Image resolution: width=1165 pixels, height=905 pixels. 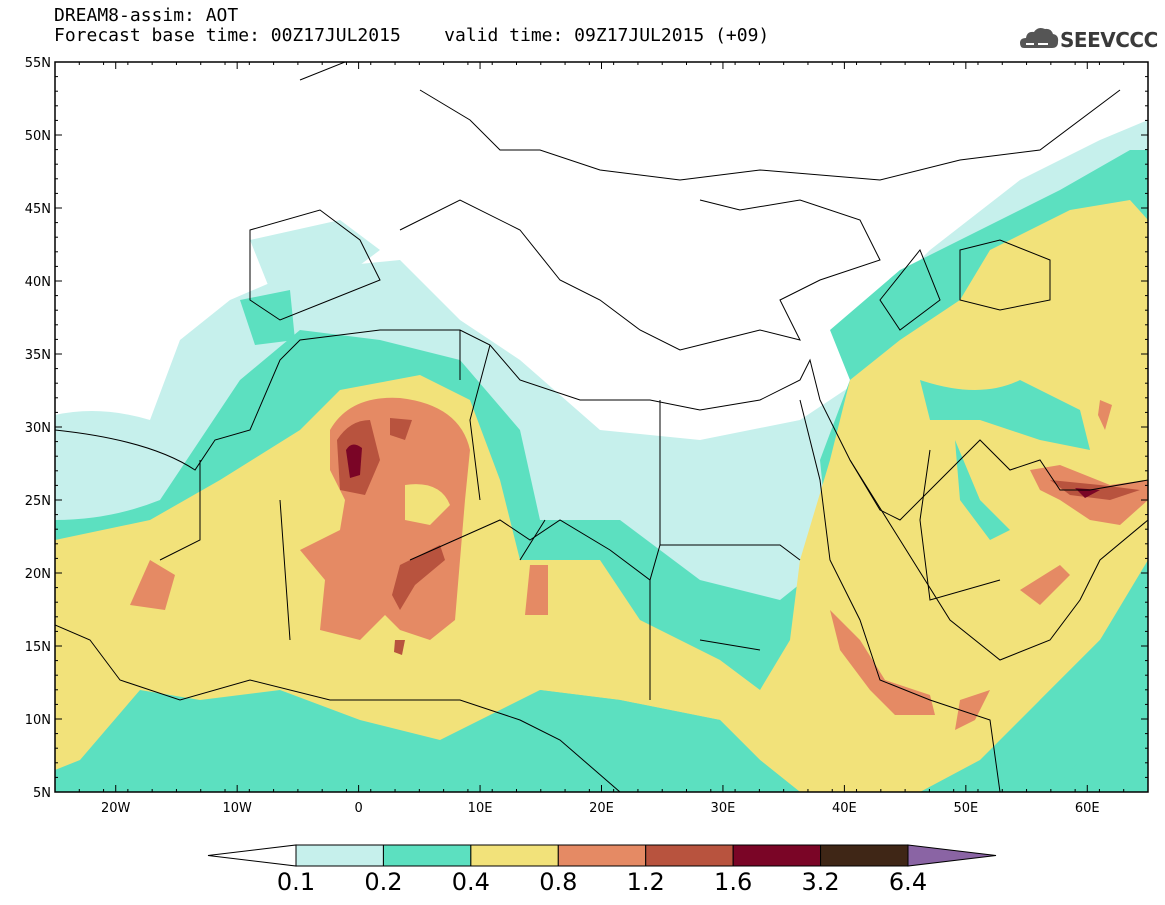 I want to click on lon-label: 20E, so click(x=601, y=808).